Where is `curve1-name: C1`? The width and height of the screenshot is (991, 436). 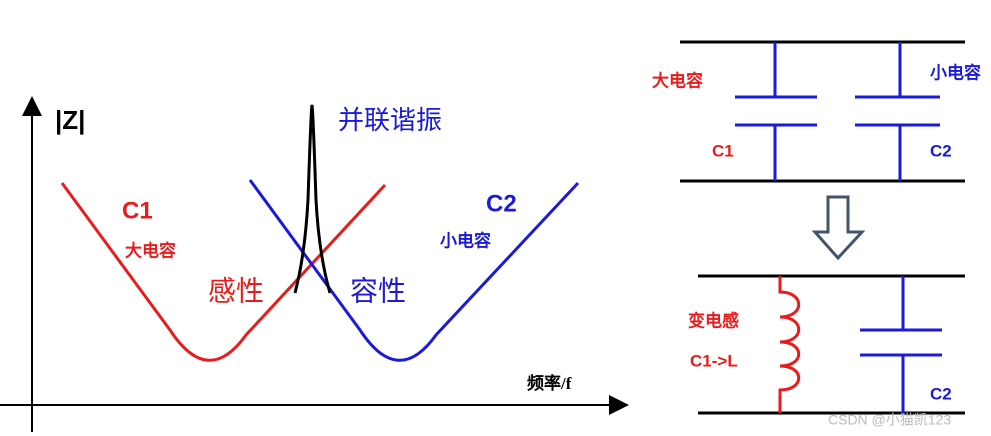
curve1-name: C1 is located at coordinates (137, 210).